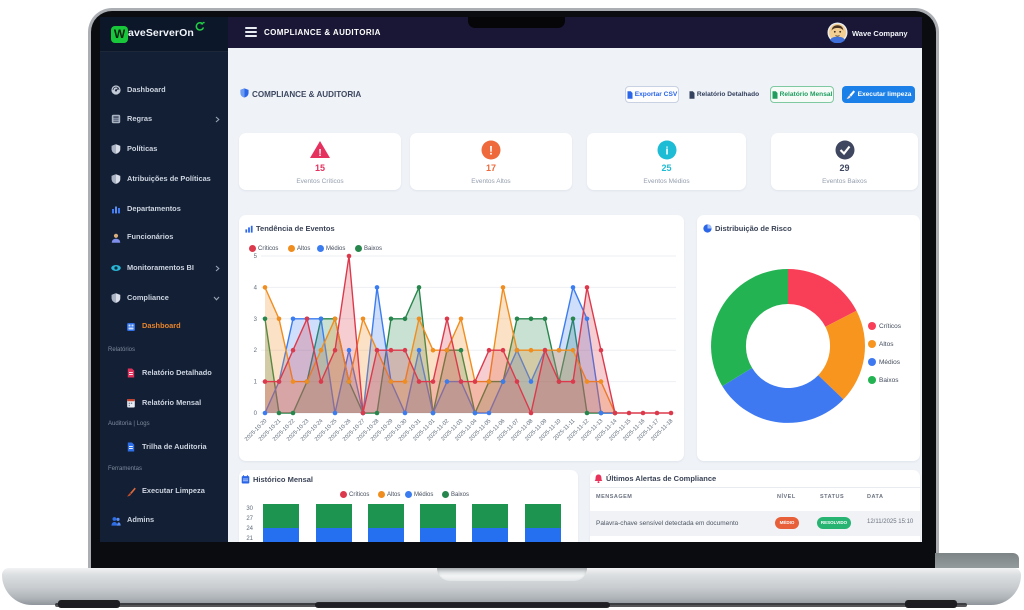 The height and width of the screenshot is (610, 1024). Describe the element at coordinates (256, 288) in the screenshot. I see `svg-text: 4` at that location.